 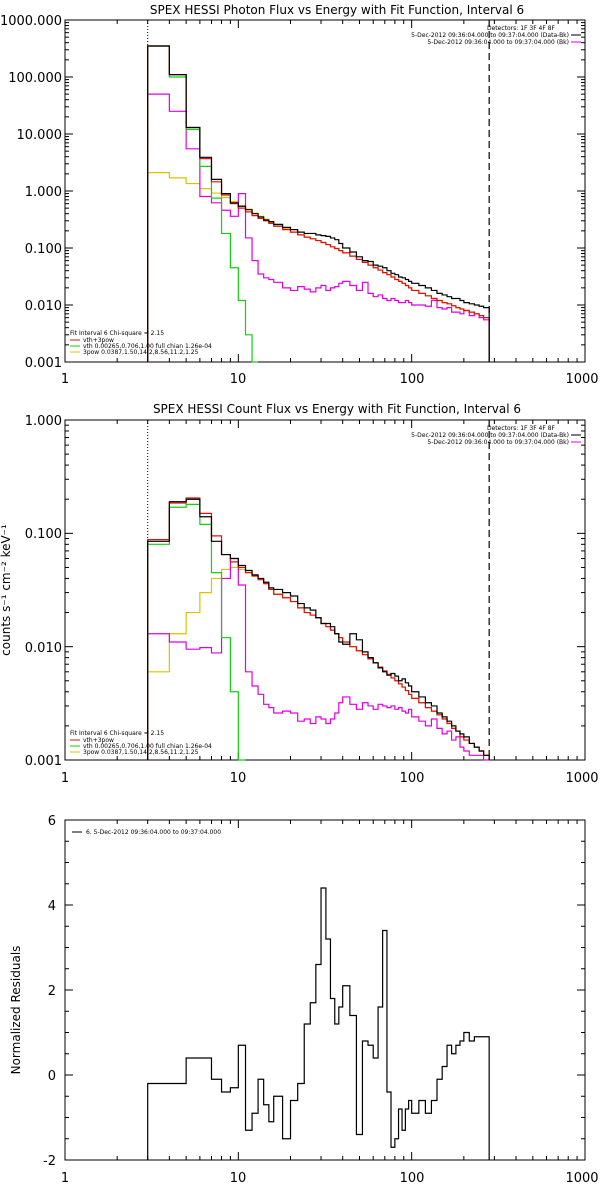 I want to click on count-series-data, so click(x=318, y=629).